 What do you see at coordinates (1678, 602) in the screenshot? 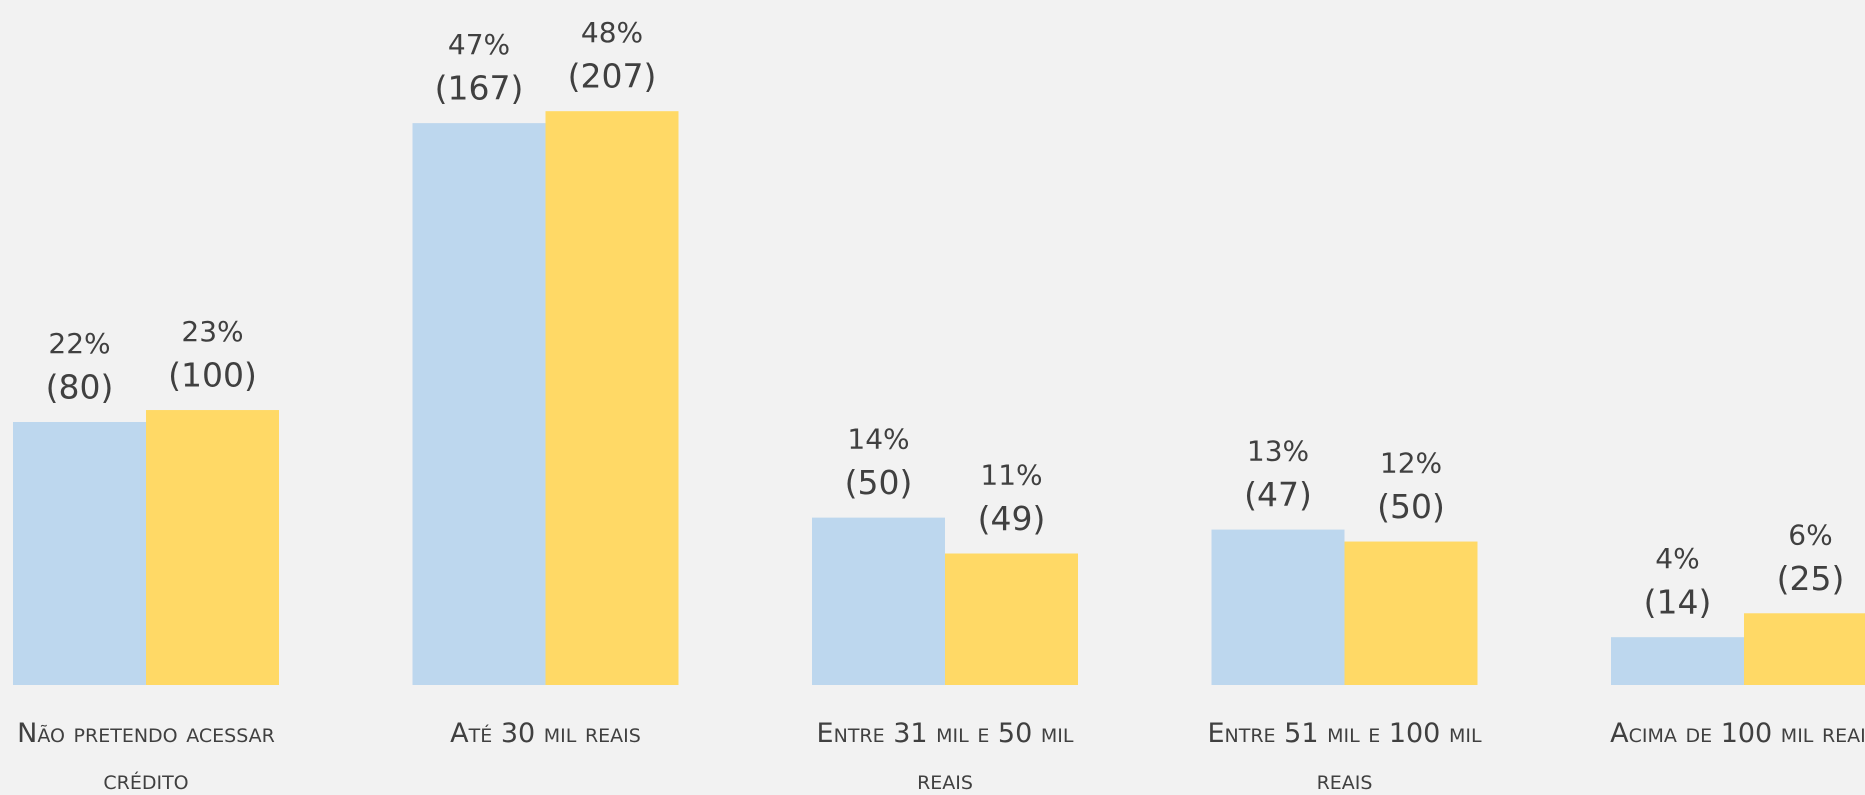
I see `count-label: (14)` at bounding box center [1678, 602].